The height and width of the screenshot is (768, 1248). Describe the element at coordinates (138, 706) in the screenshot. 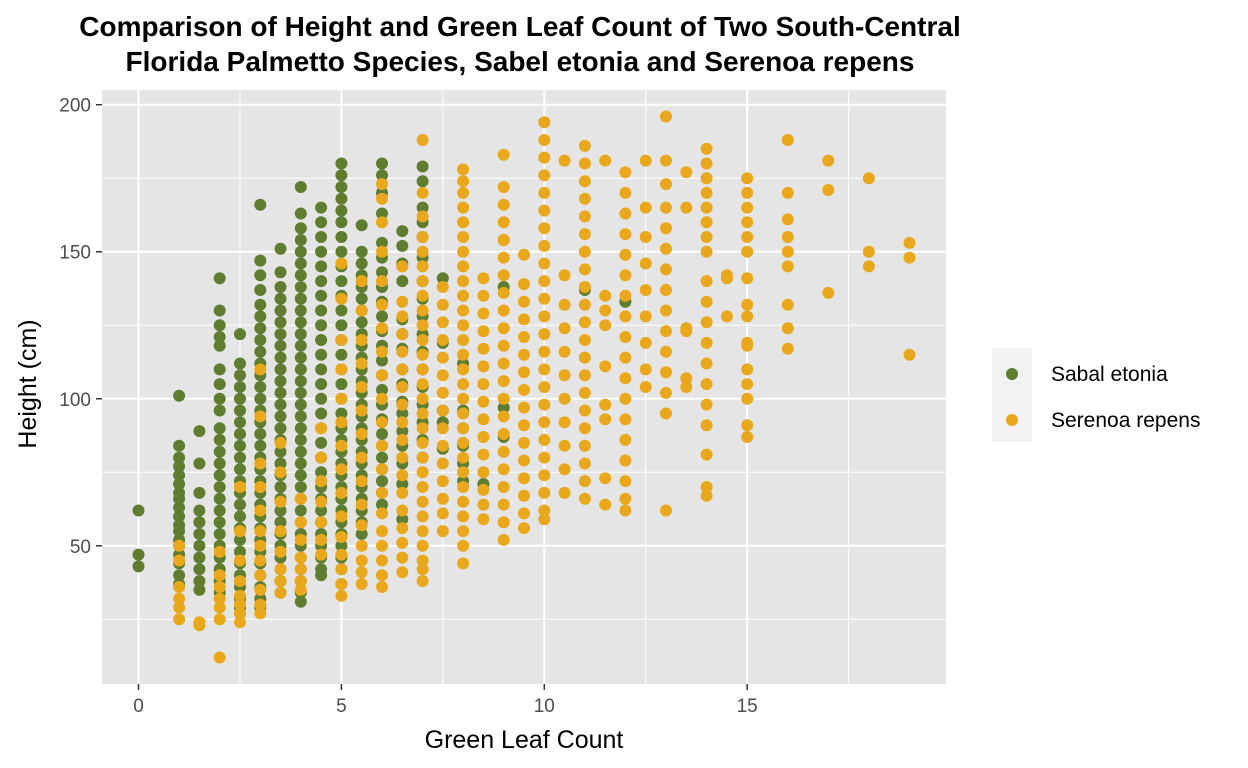

I see `x-tick-label: 0` at that location.